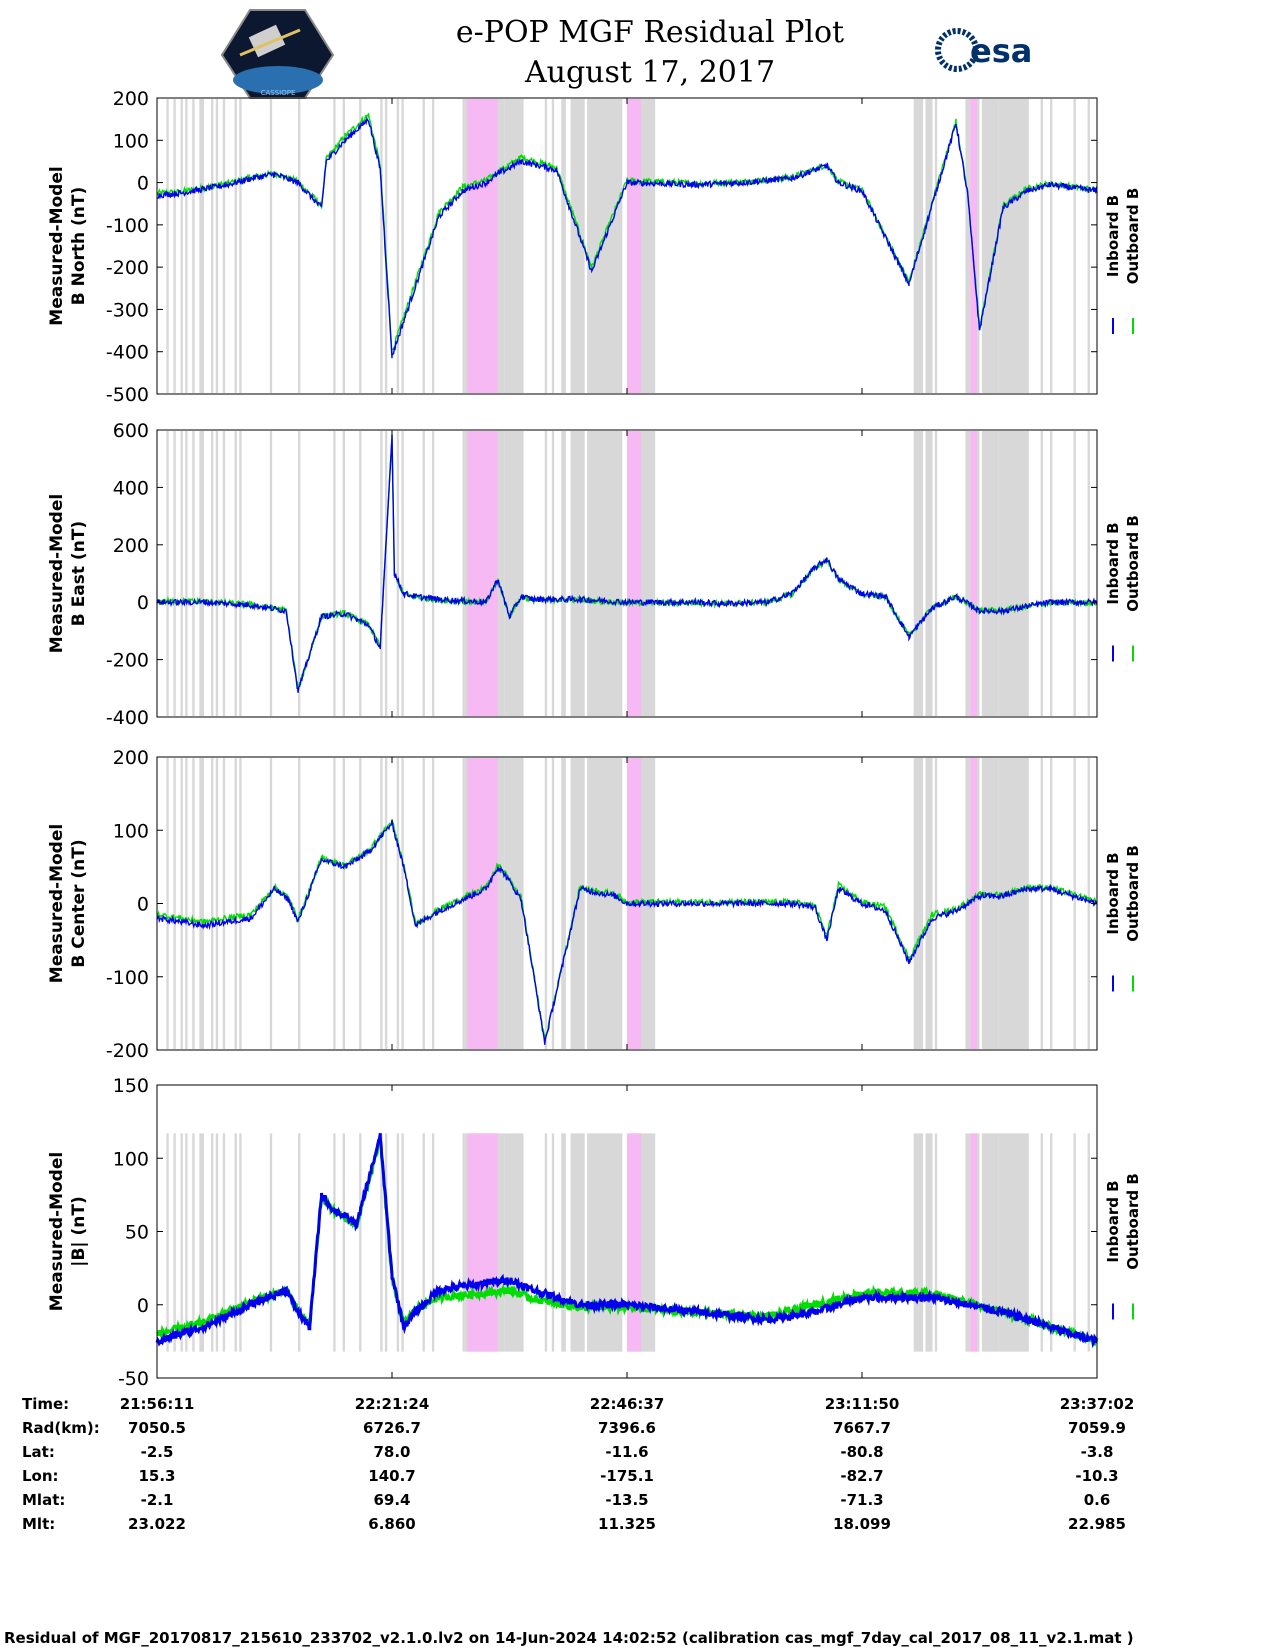  I want to click on cassiope-logo: CASSIOPE, so click(277, 54).